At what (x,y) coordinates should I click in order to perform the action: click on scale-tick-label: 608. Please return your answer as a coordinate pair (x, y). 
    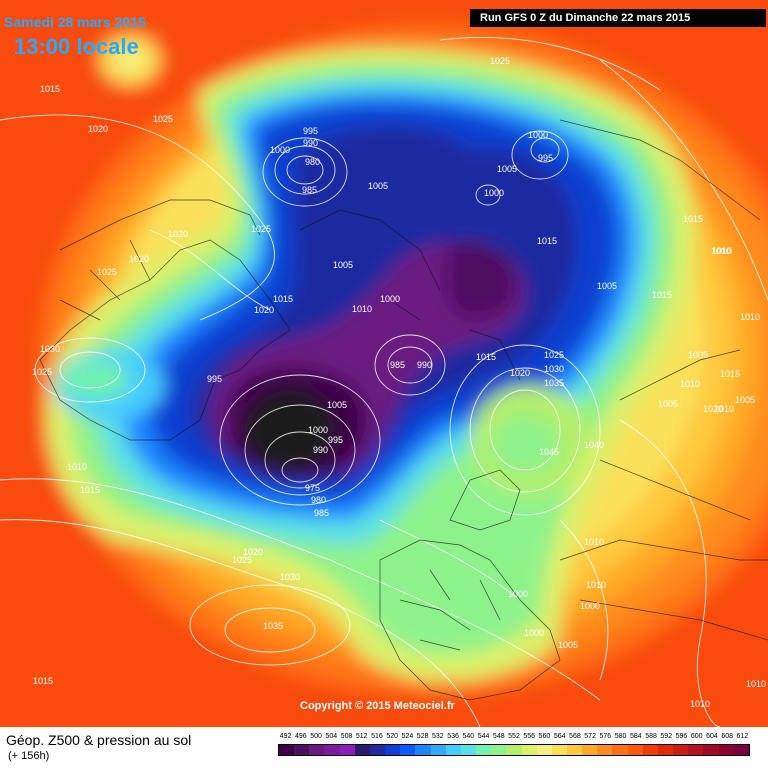
    Looking at the image, I should click on (727, 736).